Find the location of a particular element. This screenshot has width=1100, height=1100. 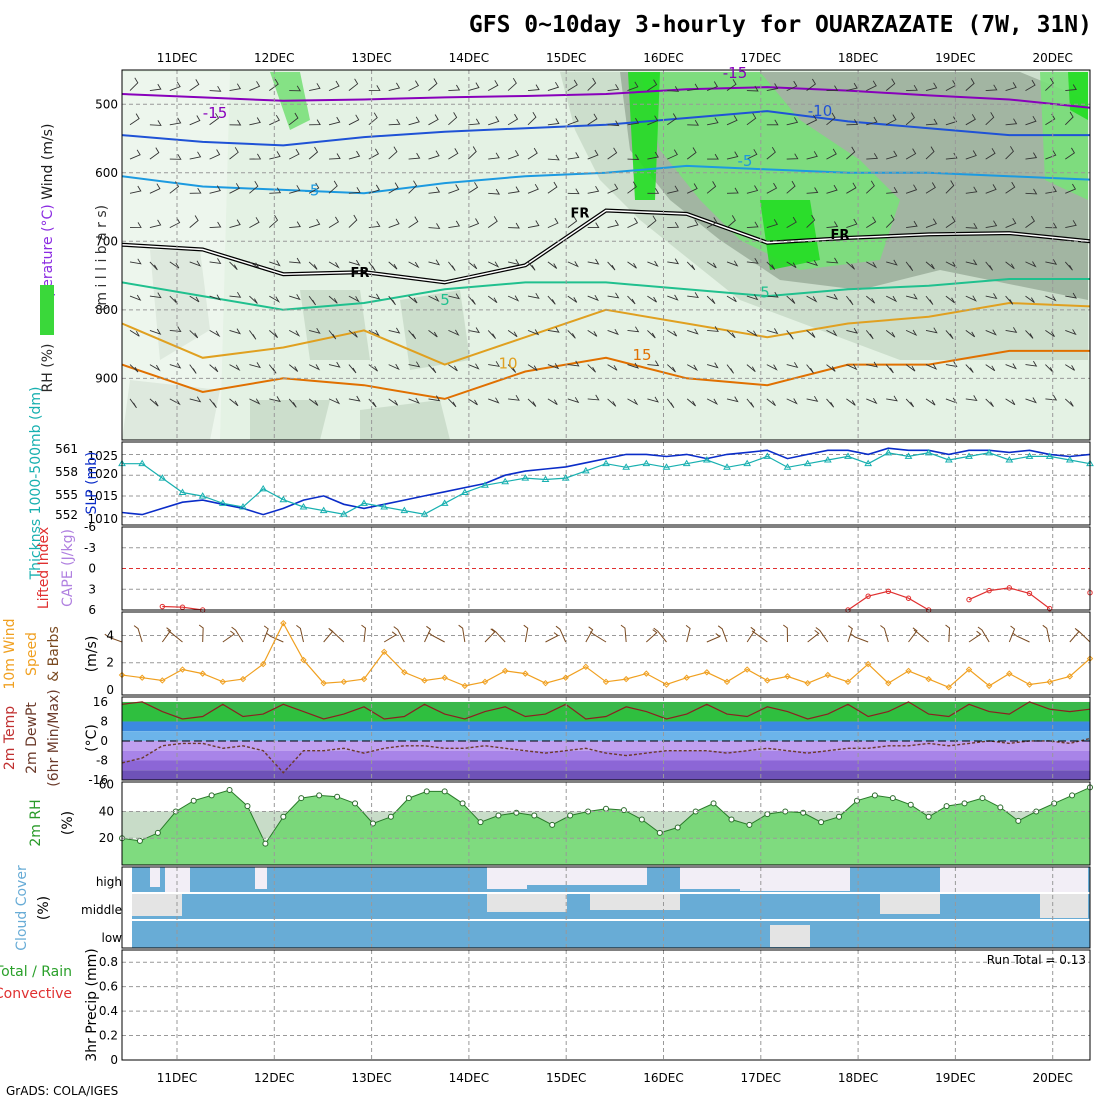

contour-label: 5 is located at coordinates (445, 300).